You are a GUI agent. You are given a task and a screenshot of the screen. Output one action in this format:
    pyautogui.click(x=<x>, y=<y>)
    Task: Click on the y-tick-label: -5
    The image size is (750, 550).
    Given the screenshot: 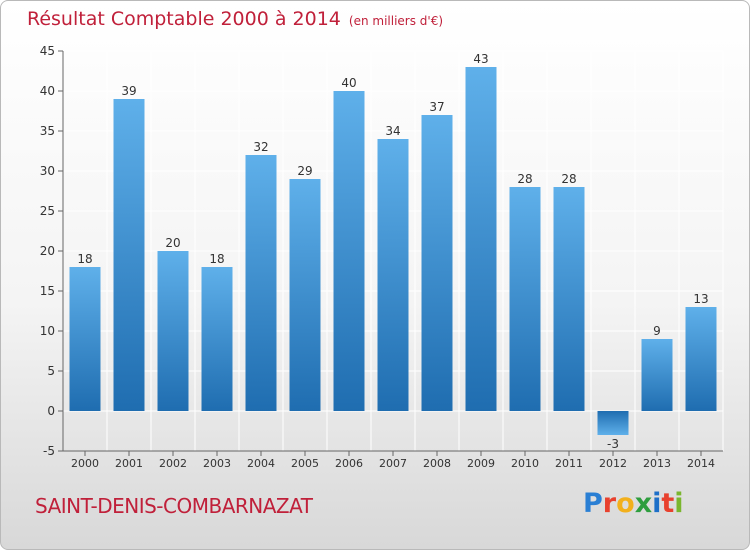 What is the action you would take?
    pyautogui.click(x=49, y=451)
    